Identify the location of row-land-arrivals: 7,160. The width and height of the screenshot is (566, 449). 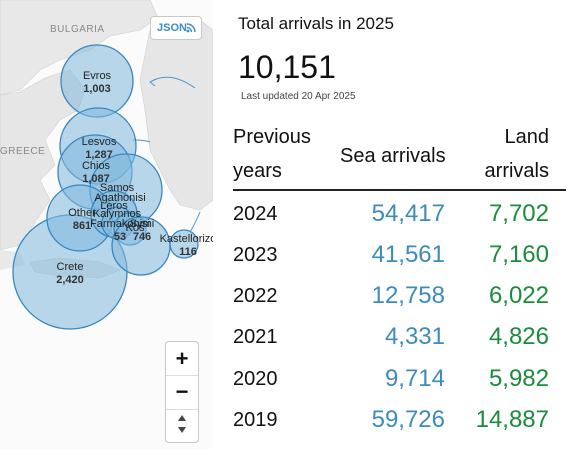
(518, 254).